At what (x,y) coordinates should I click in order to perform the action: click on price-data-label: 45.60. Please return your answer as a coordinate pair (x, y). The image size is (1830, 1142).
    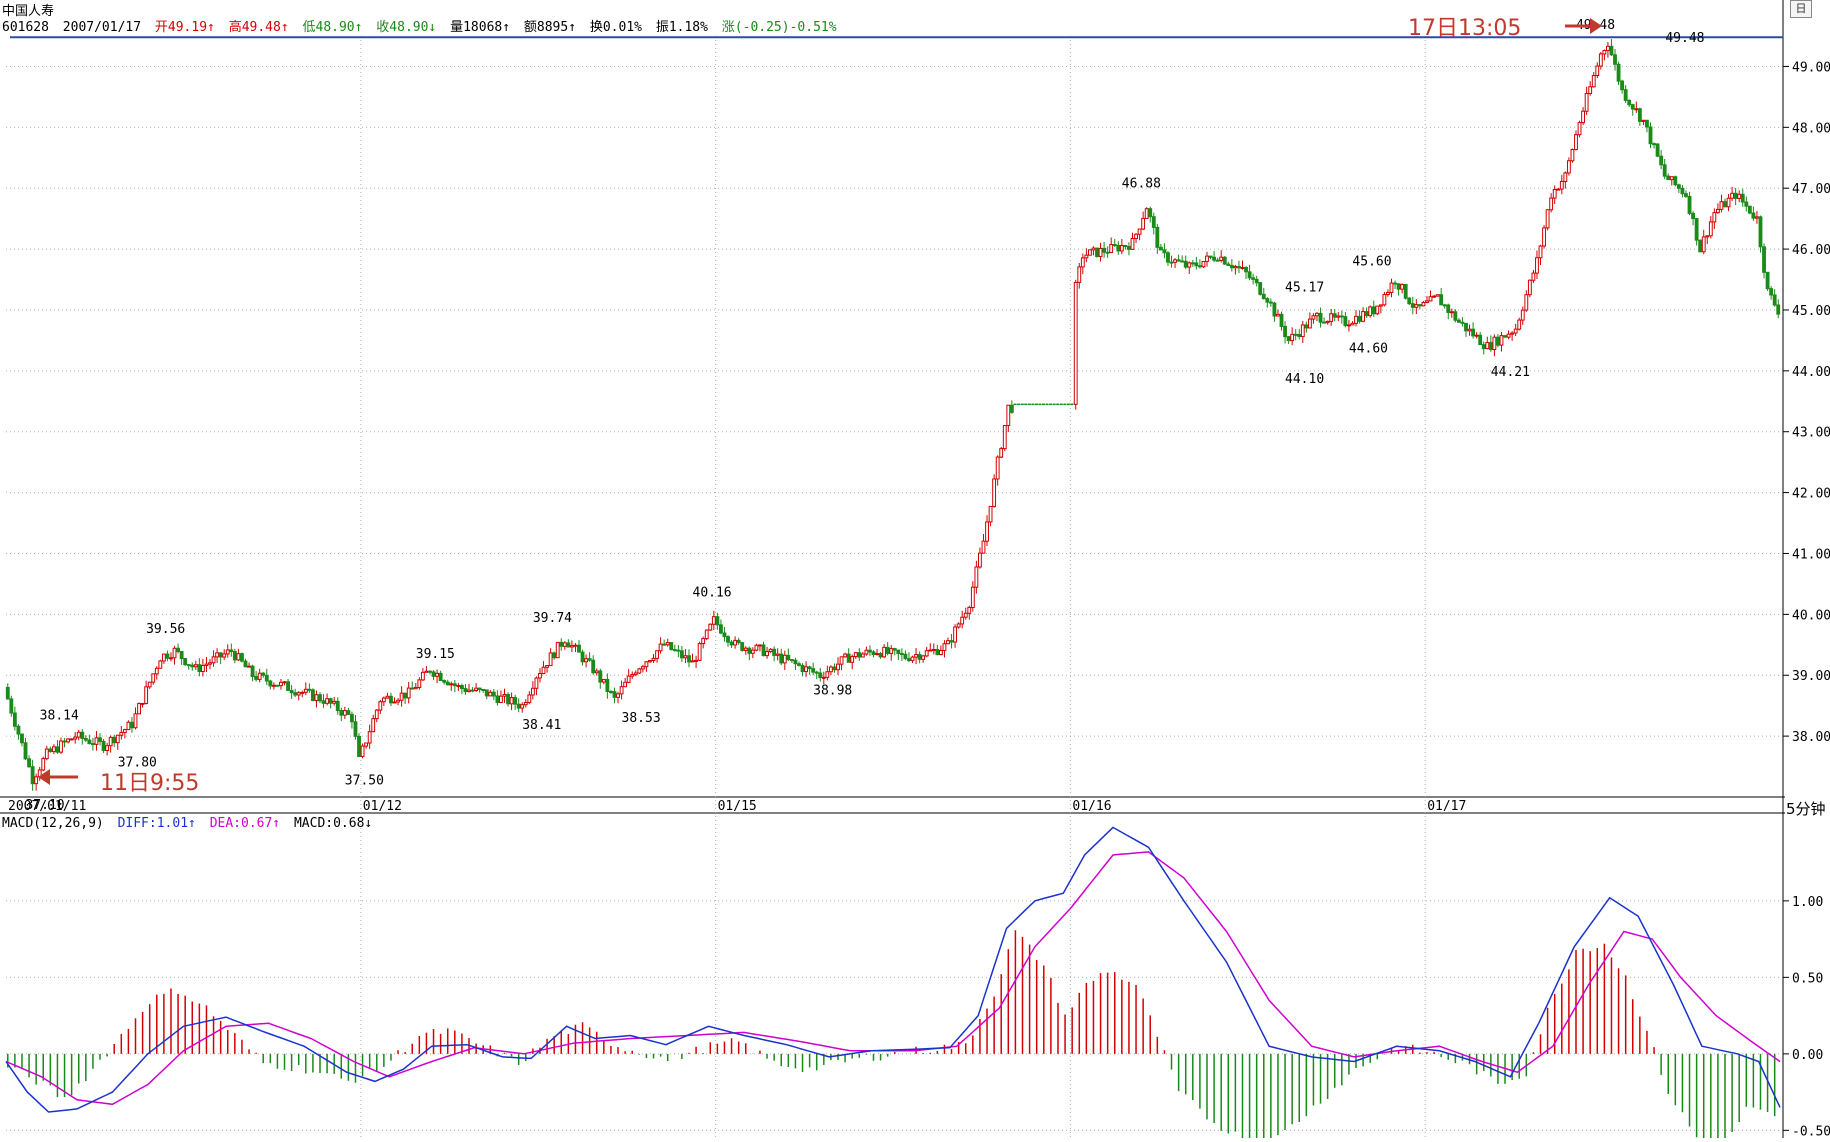
    Looking at the image, I should click on (1371, 261).